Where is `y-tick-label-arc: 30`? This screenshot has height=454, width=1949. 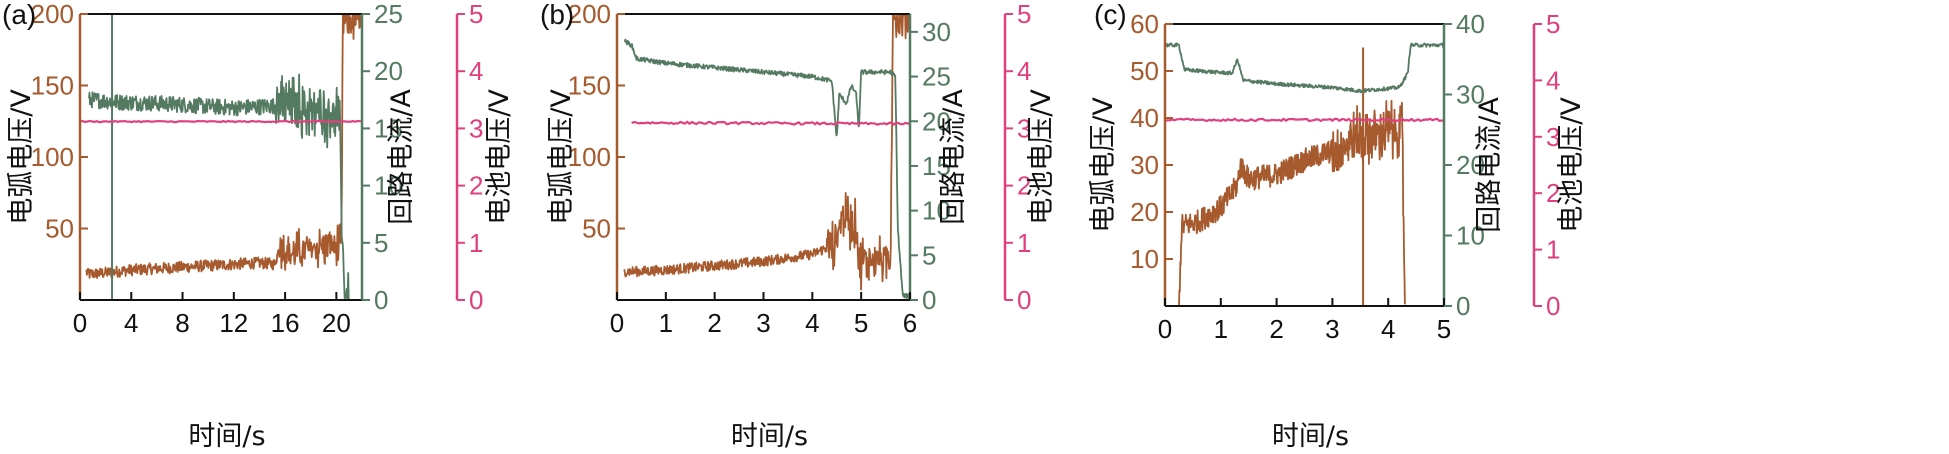 y-tick-label-arc: 30 is located at coordinates (1144, 165).